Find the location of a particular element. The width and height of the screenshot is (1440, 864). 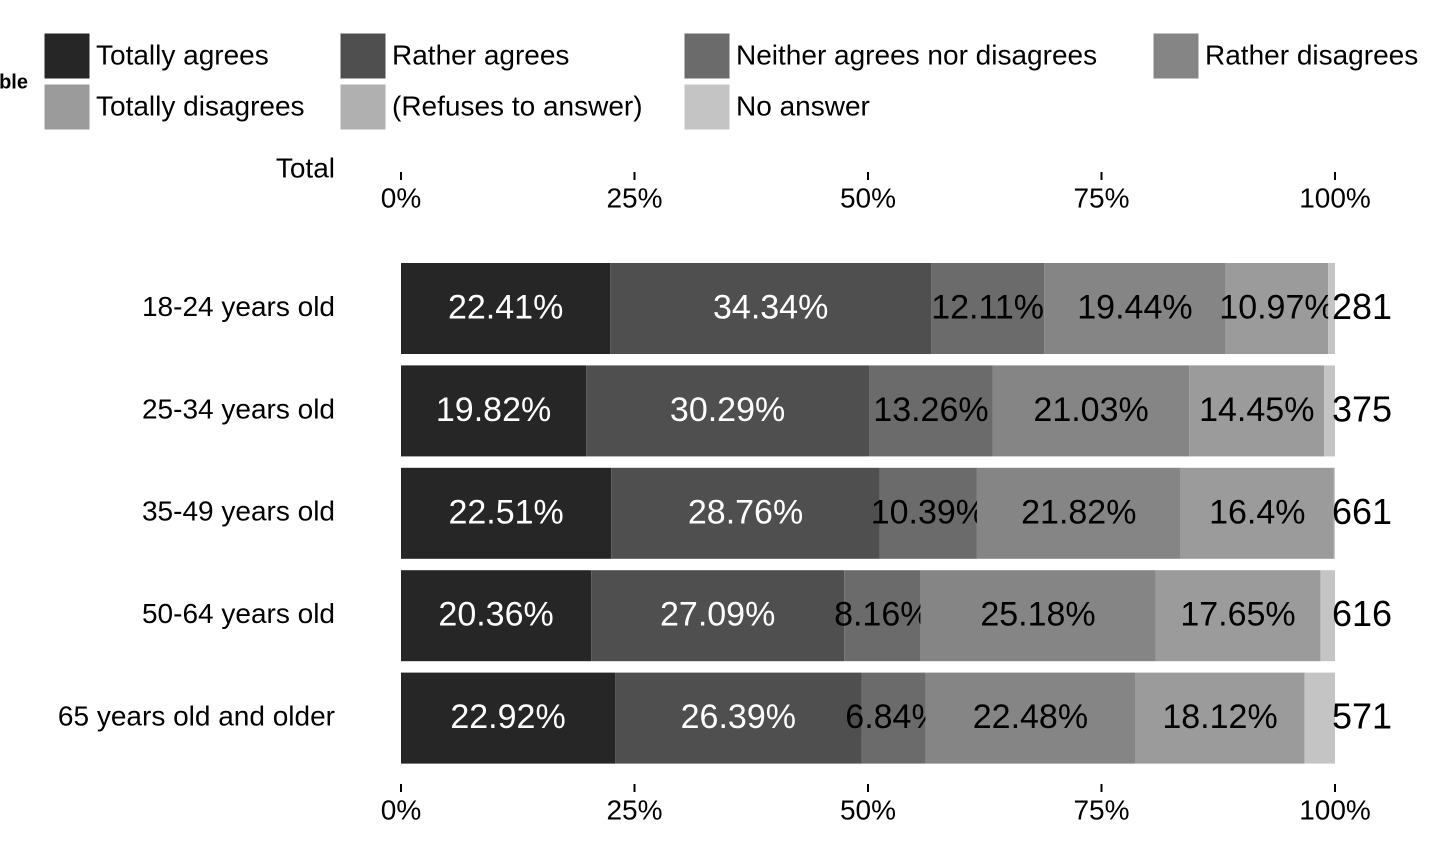

total-label: 661 is located at coordinates (1362, 511).